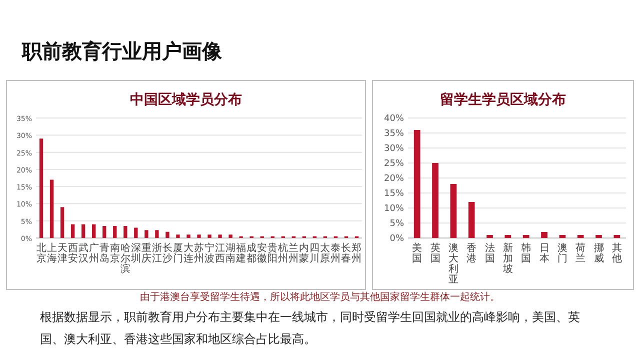 The width and height of the screenshot is (640, 360). What do you see at coordinates (209, 253) in the screenshot?
I see `x-tick-label: 宁波` at bounding box center [209, 253].